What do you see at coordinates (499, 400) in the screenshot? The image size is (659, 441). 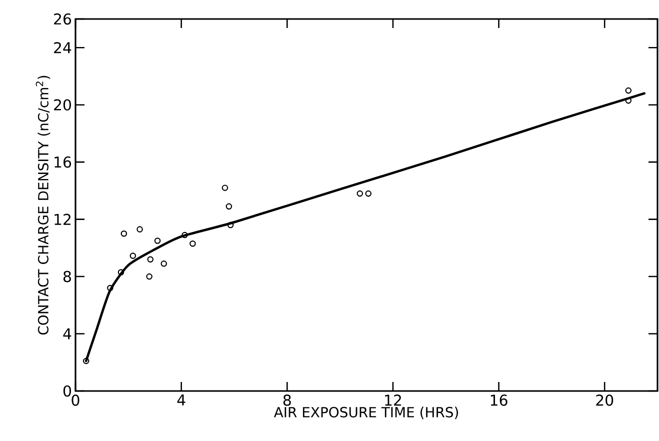 I see `x-tick-label: 16` at bounding box center [499, 400].